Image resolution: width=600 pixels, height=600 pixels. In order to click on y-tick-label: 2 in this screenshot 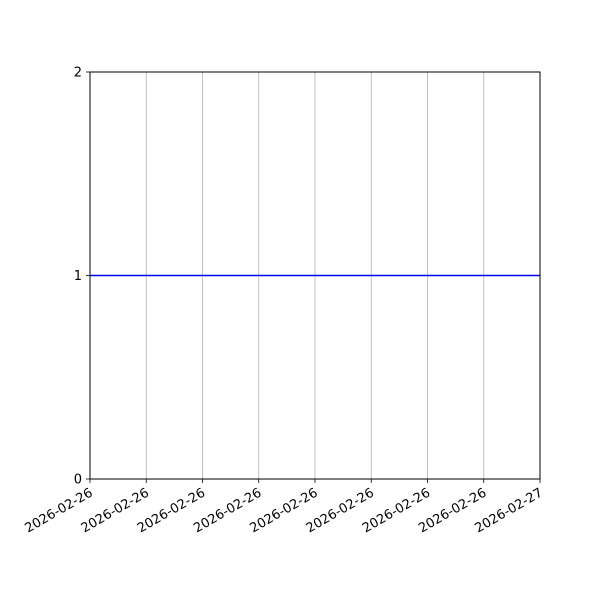, I will do `click(78, 73)`.